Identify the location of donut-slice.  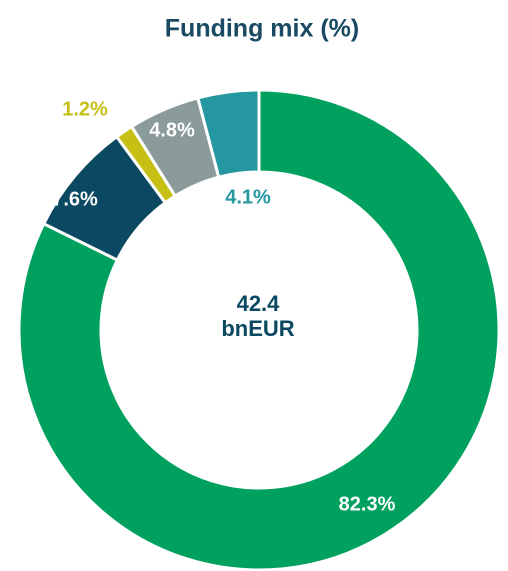
(228, 134).